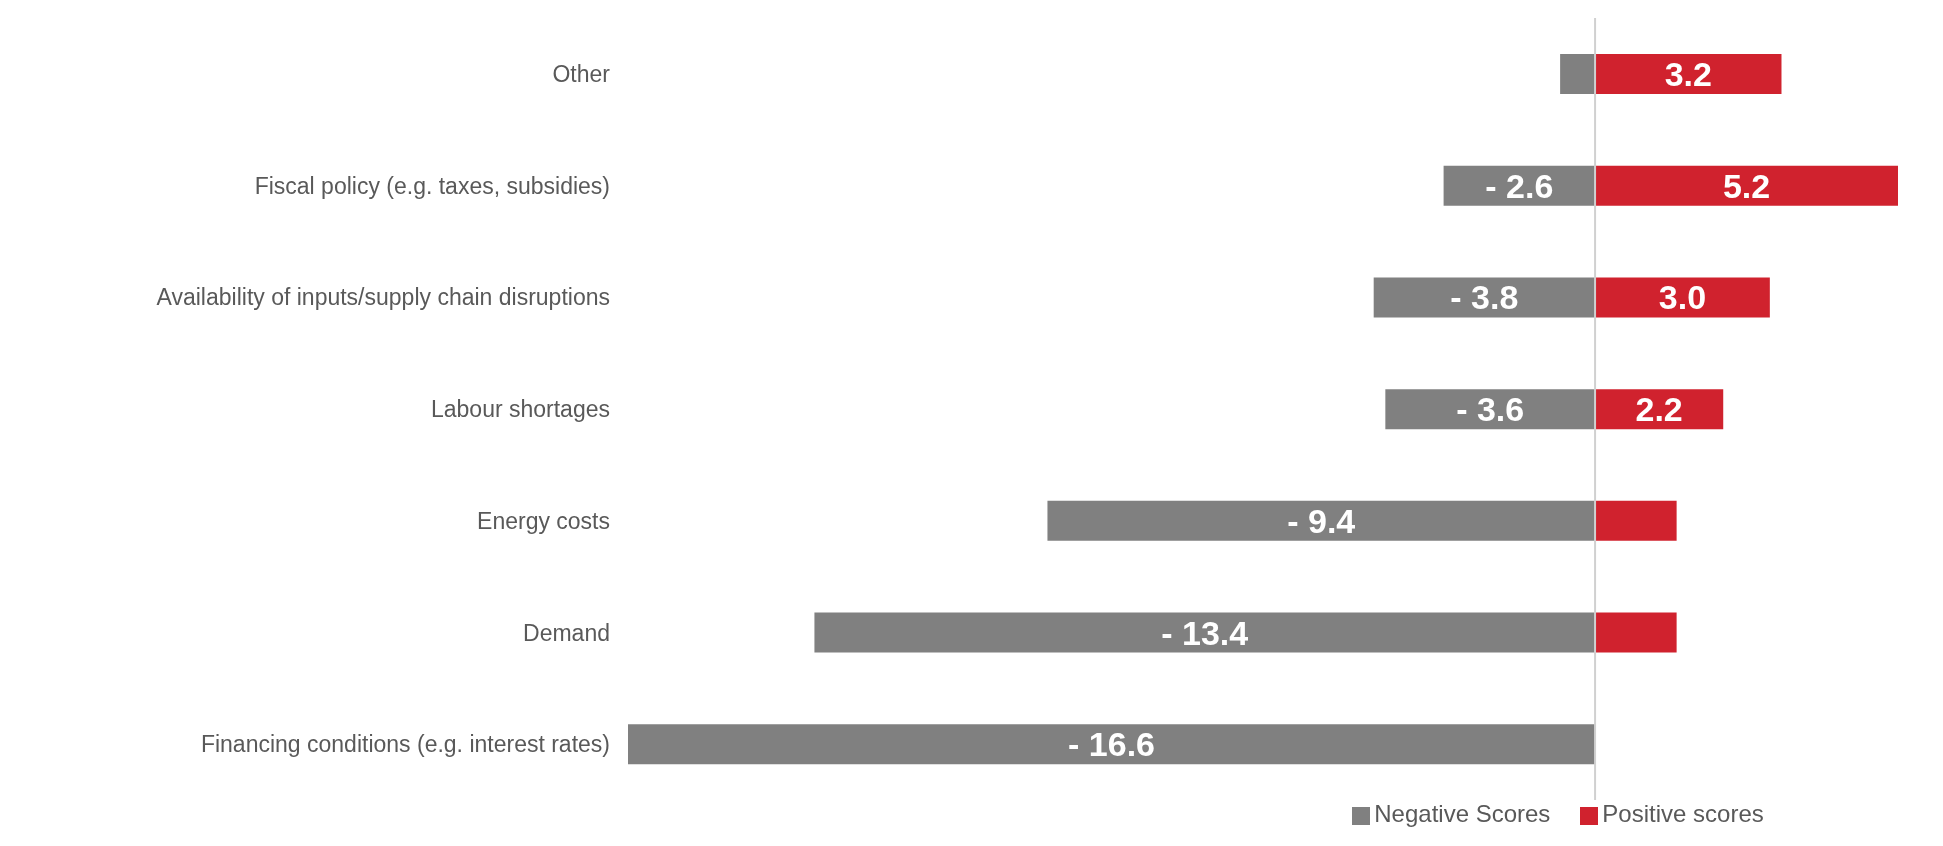 The width and height of the screenshot is (1943, 846). What do you see at coordinates (581, 74) in the screenshot?
I see `y-tick-label: Other` at bounding box center [581, 74].